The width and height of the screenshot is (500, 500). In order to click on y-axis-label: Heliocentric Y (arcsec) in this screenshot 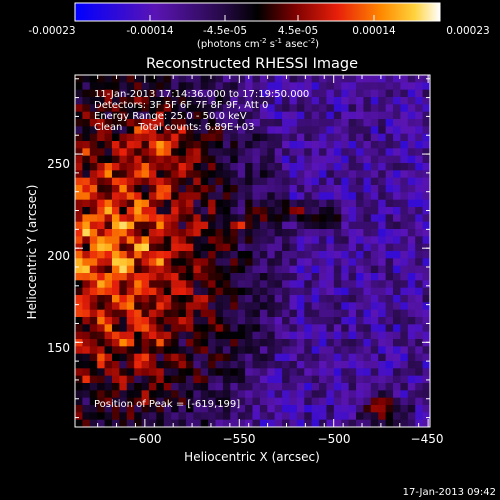, I will do `click(32, 252)`.